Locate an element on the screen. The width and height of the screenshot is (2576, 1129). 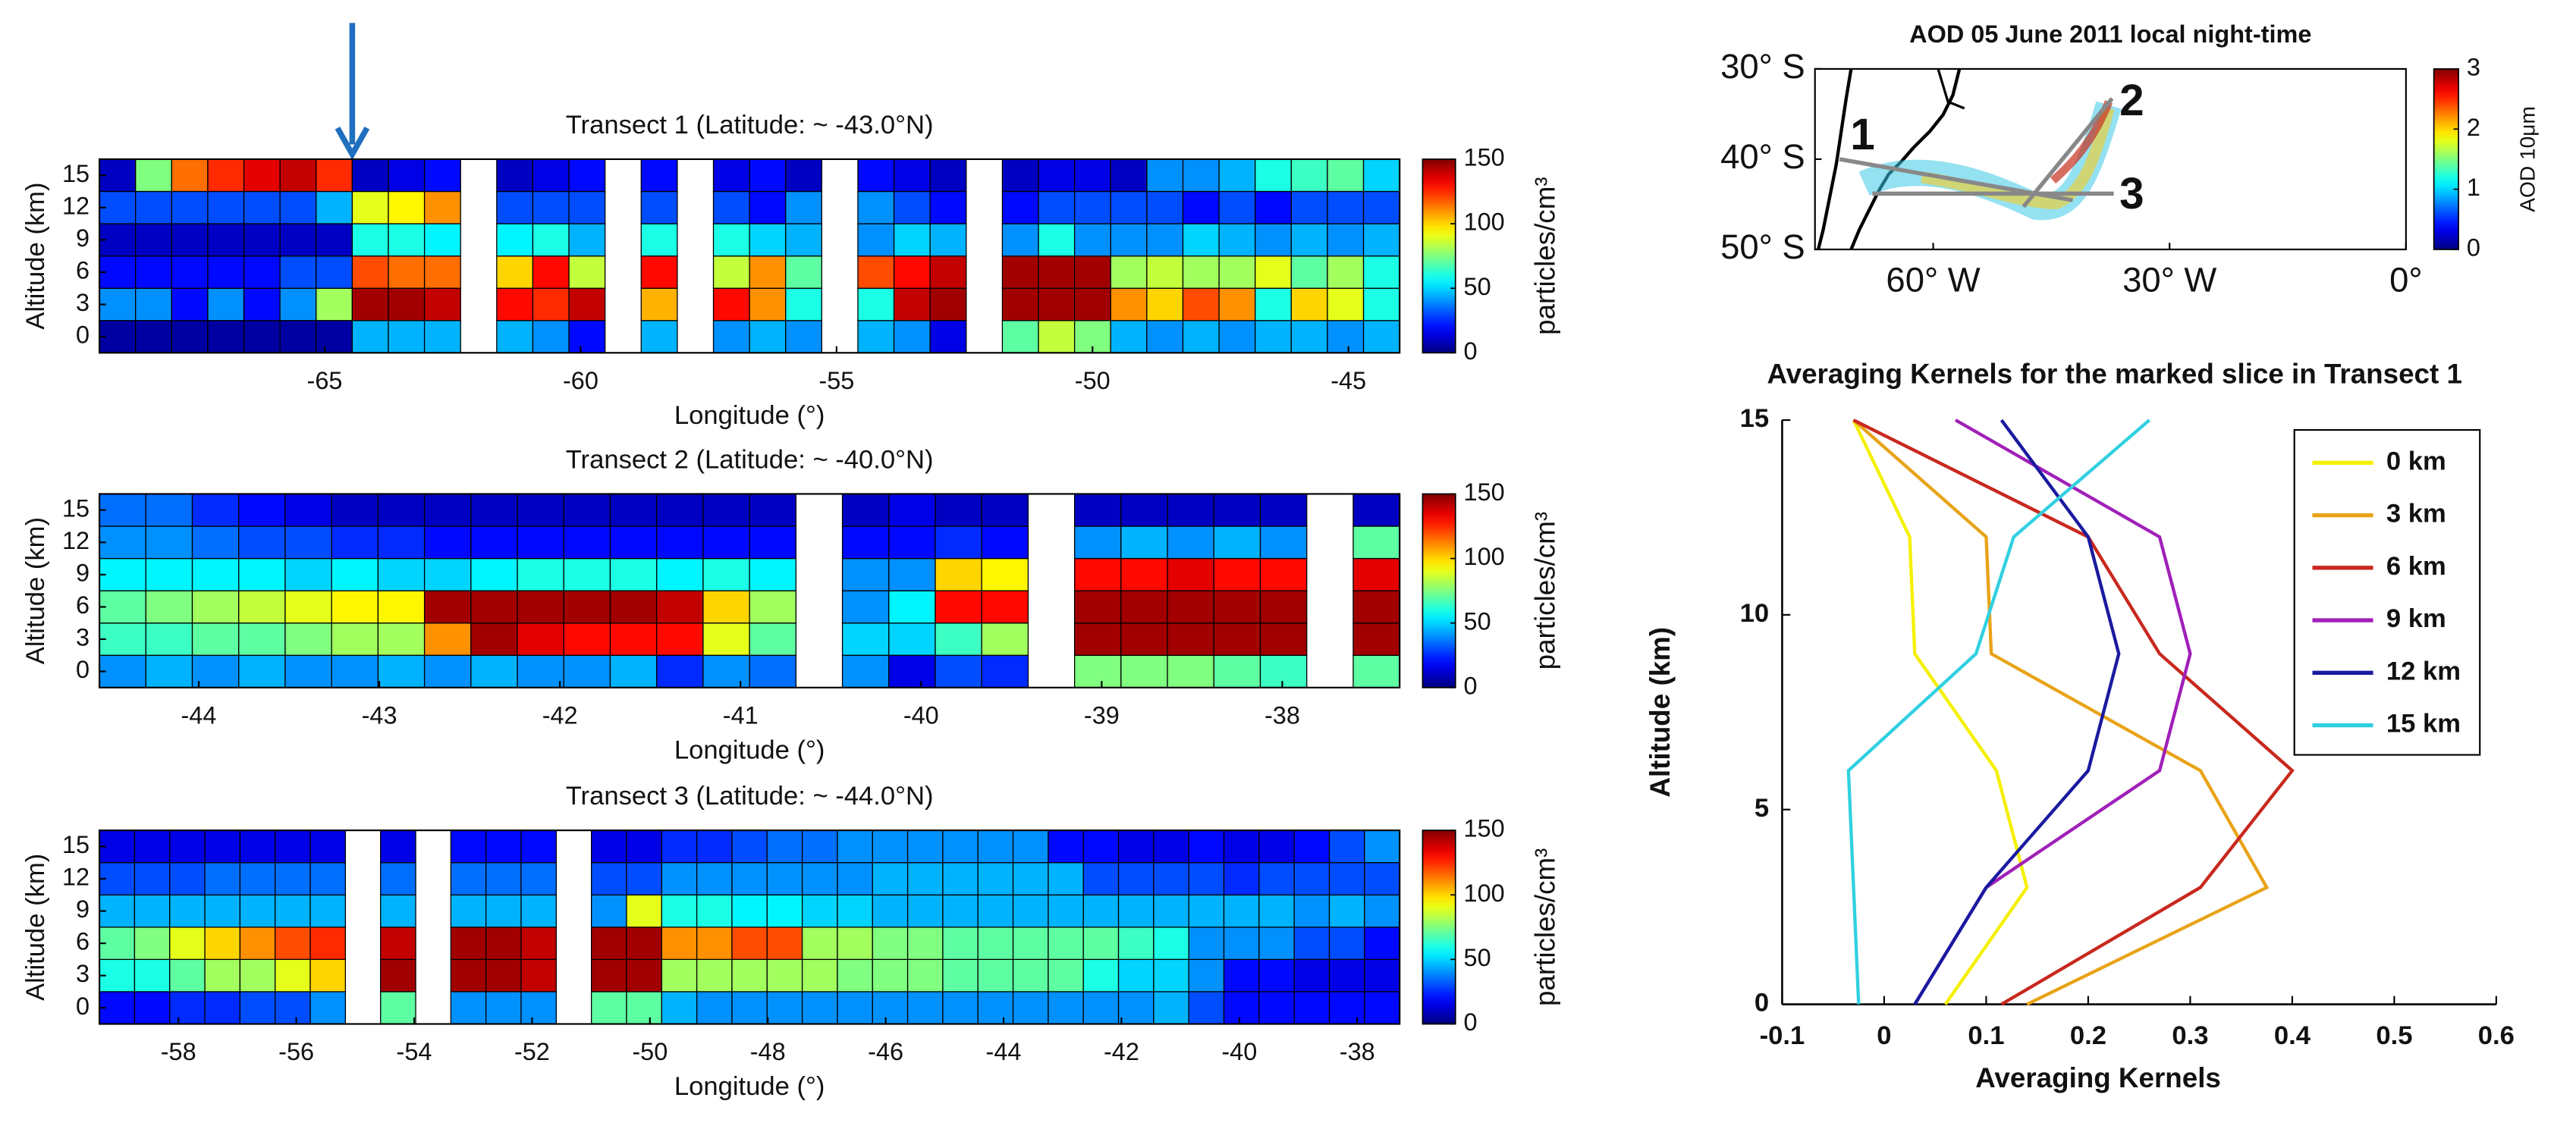
transect-label: 1 is located at coordinates (1862, 134).